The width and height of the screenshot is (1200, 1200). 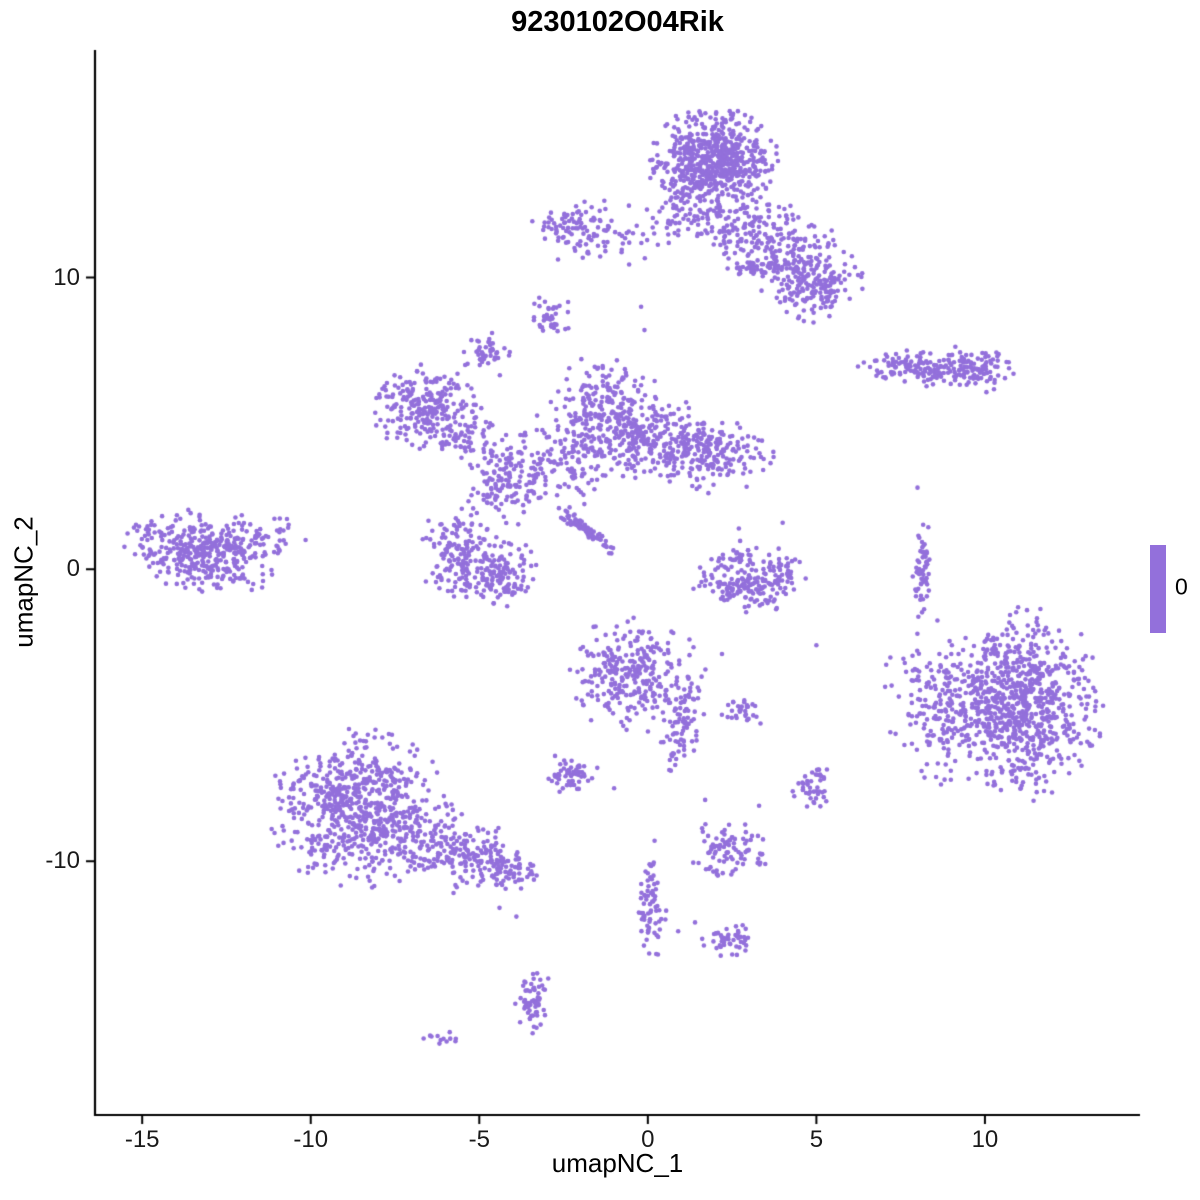 I want to click on x-tick-label: 0, so click(x=648, y=1139).